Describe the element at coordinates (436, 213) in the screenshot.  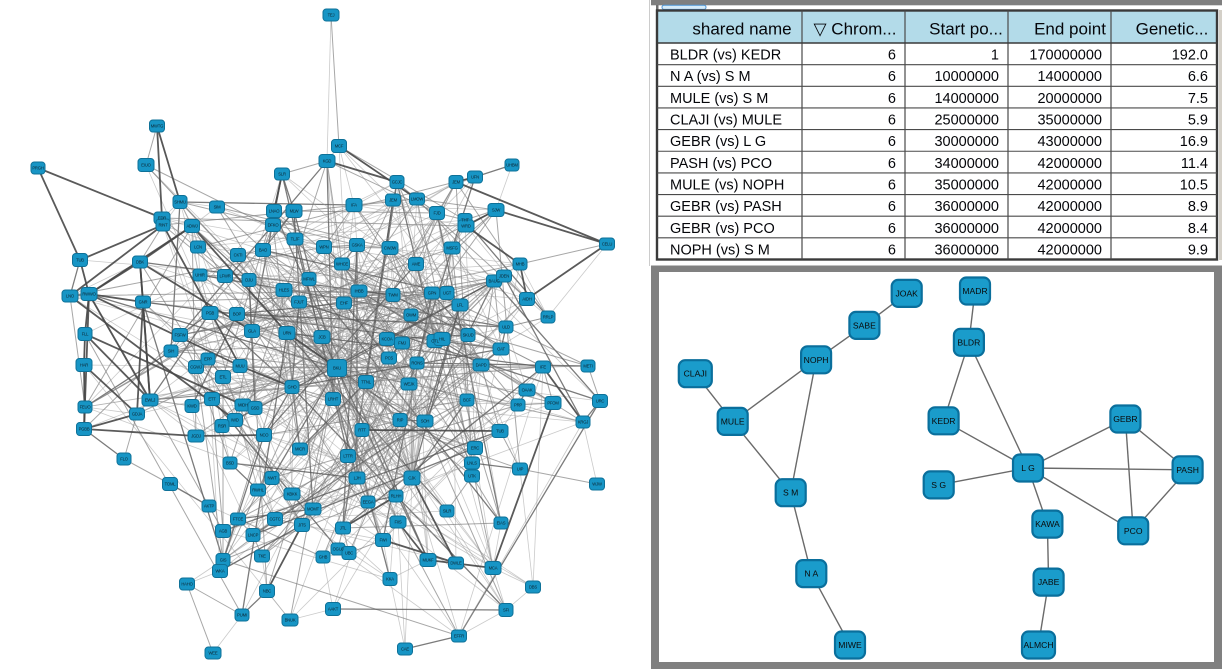
I see `svg-text: FJD` at that location.